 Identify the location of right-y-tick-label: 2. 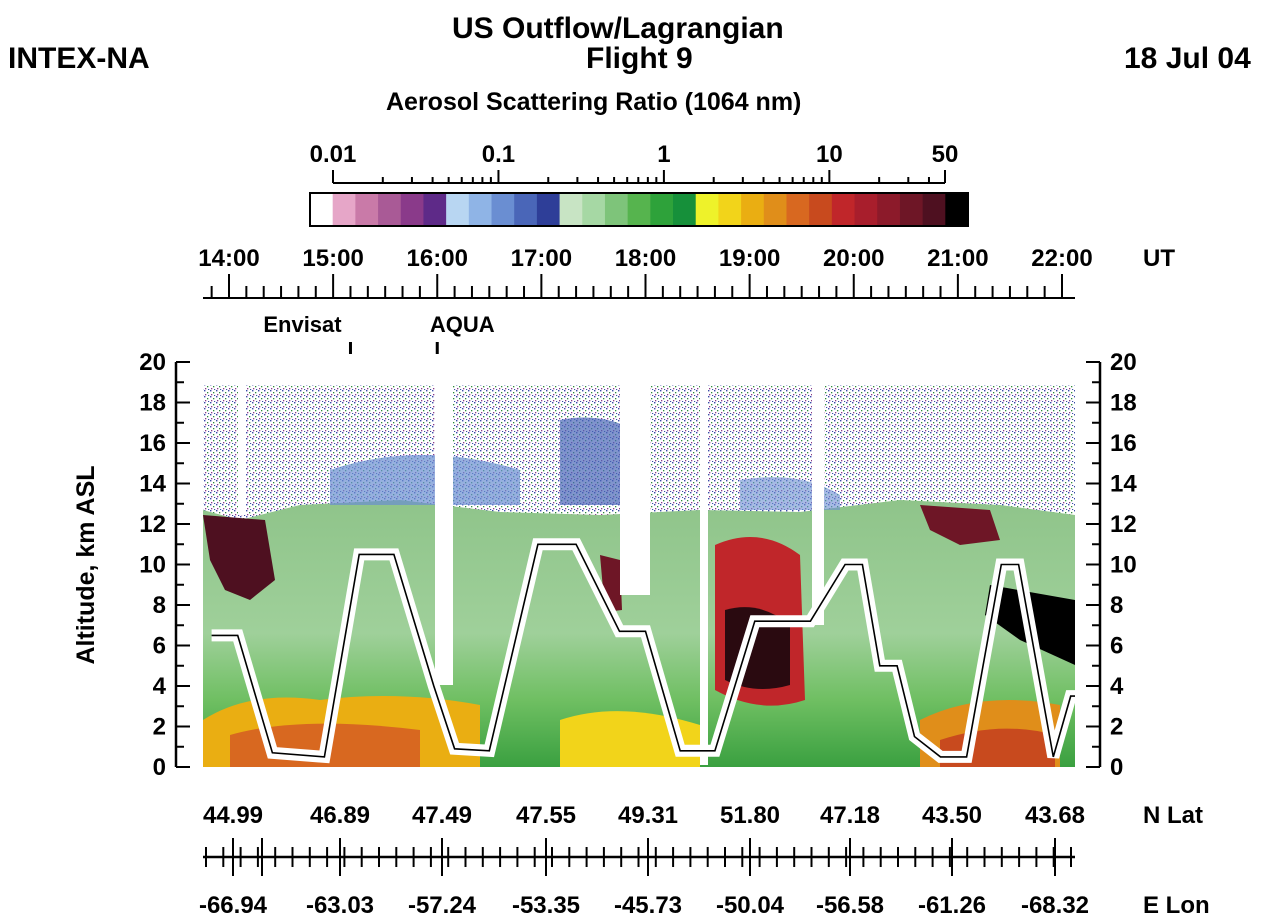
(1116, 727).